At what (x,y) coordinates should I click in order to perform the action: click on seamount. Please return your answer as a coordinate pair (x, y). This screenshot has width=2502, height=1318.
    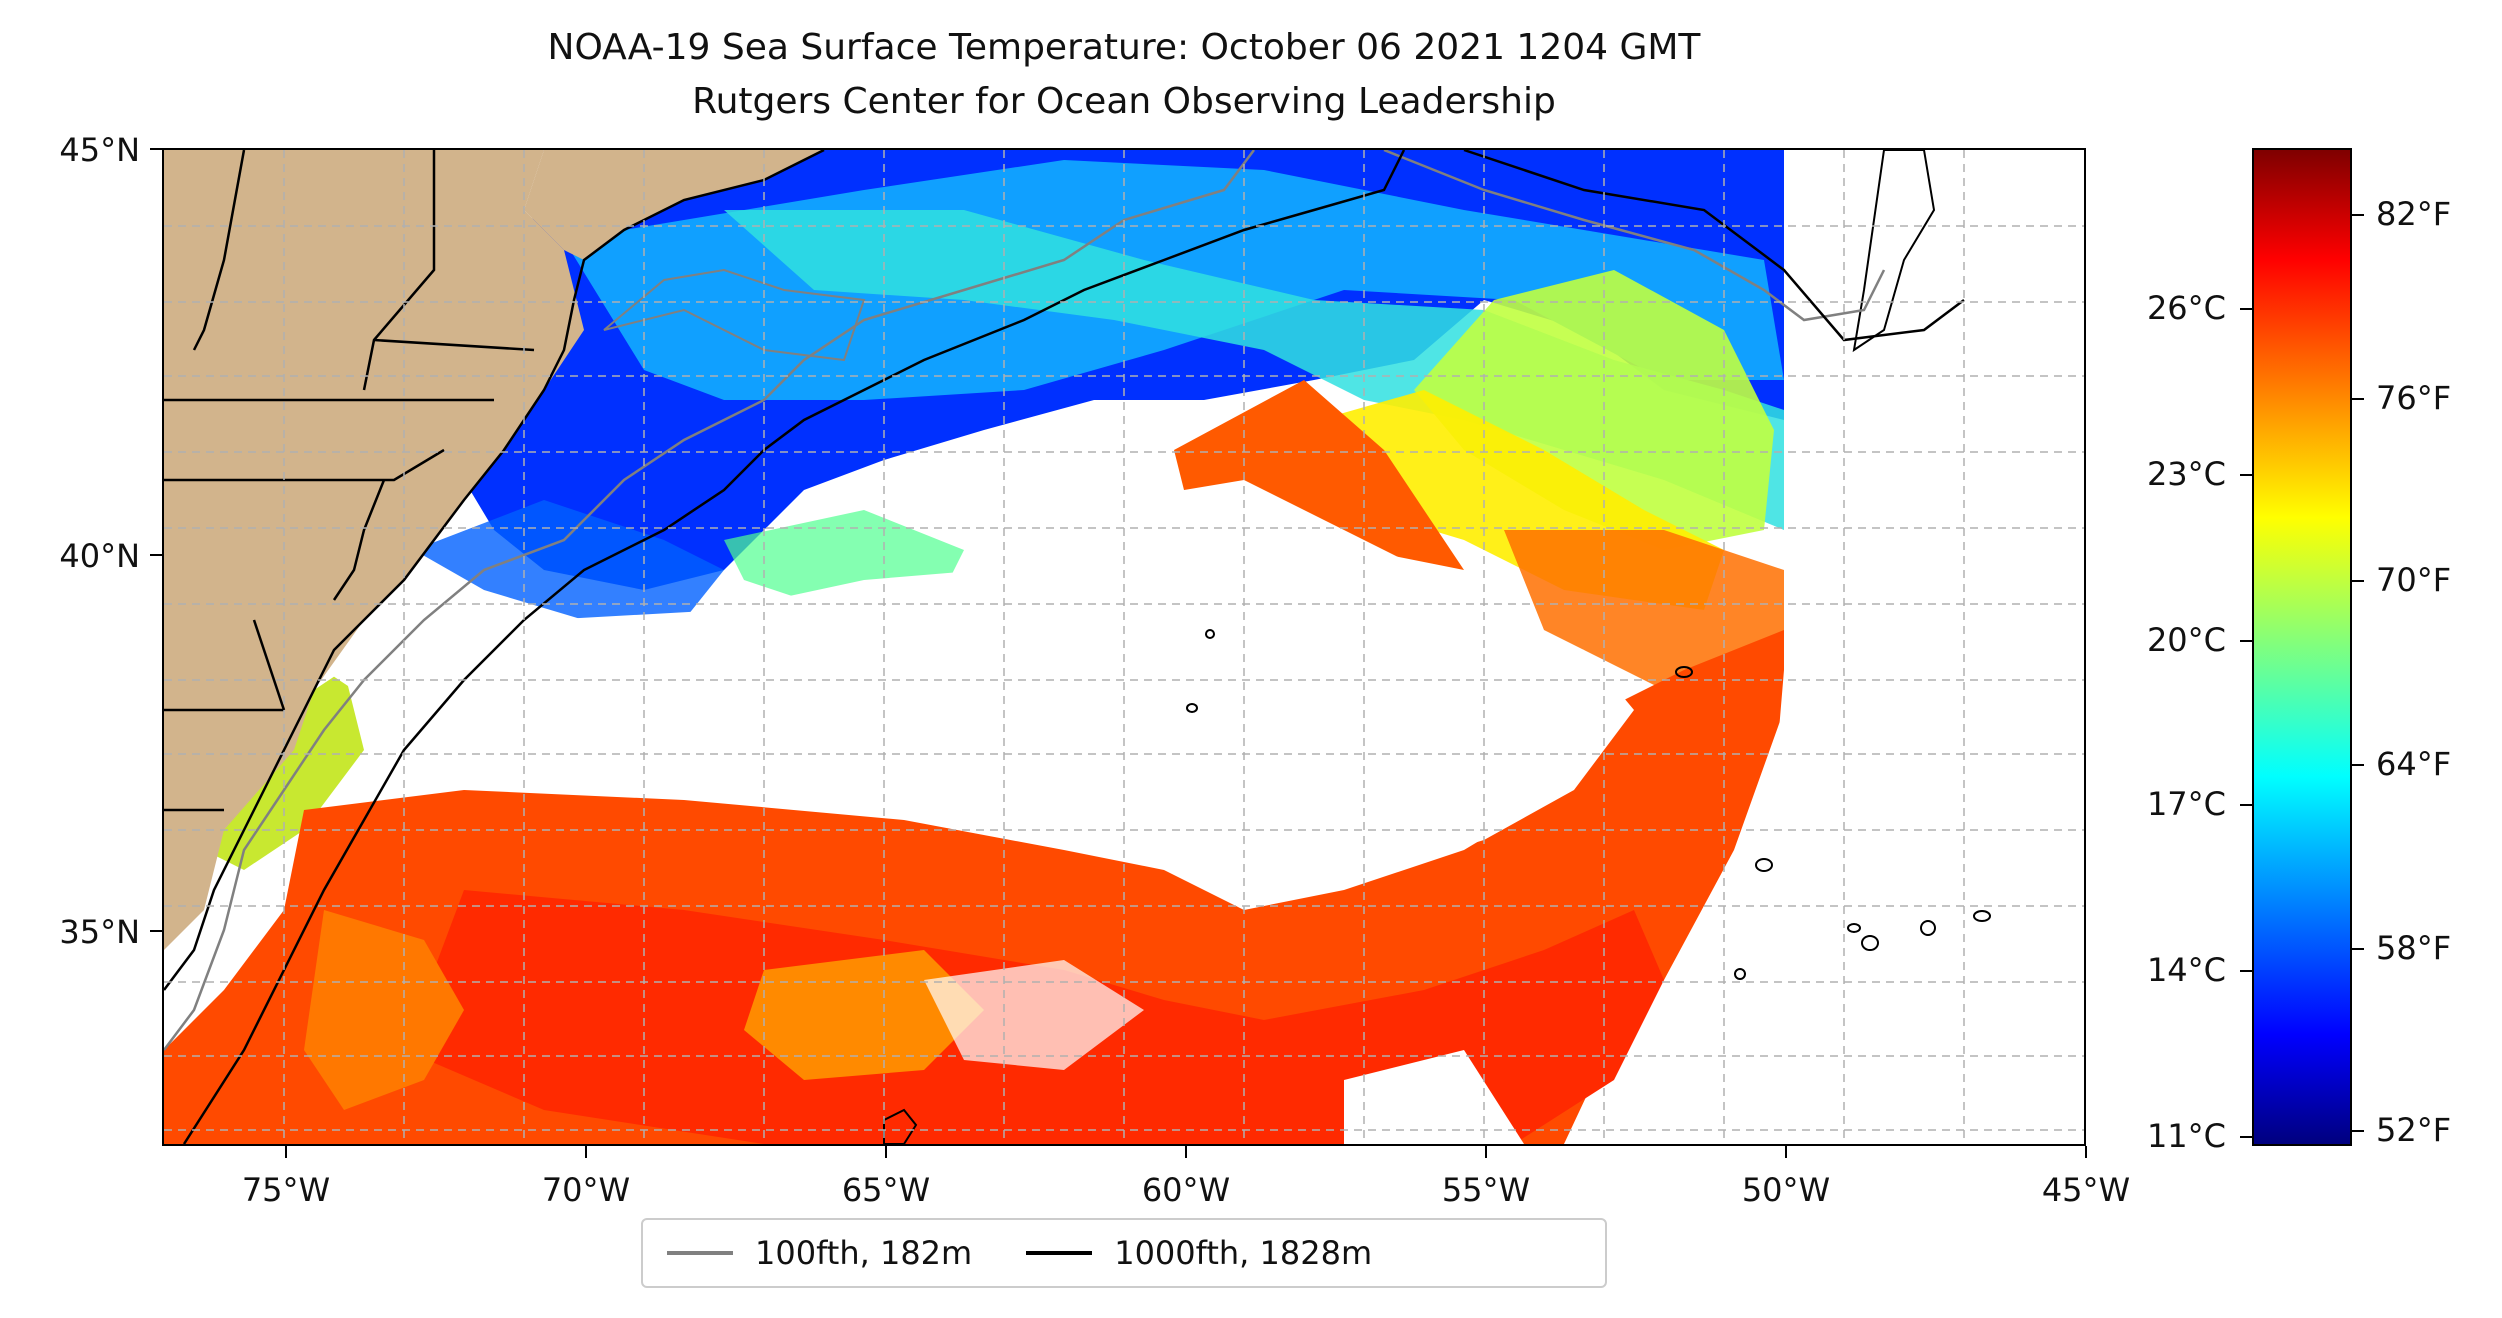
    Looking at the image, I should click on (900, 1126).